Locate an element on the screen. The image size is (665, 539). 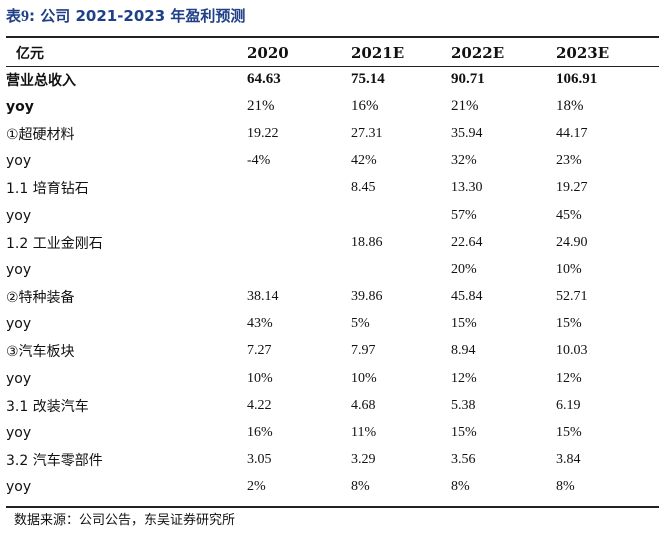
row-label: 3.1 改装汽车 is located at coordinates (47, 406).